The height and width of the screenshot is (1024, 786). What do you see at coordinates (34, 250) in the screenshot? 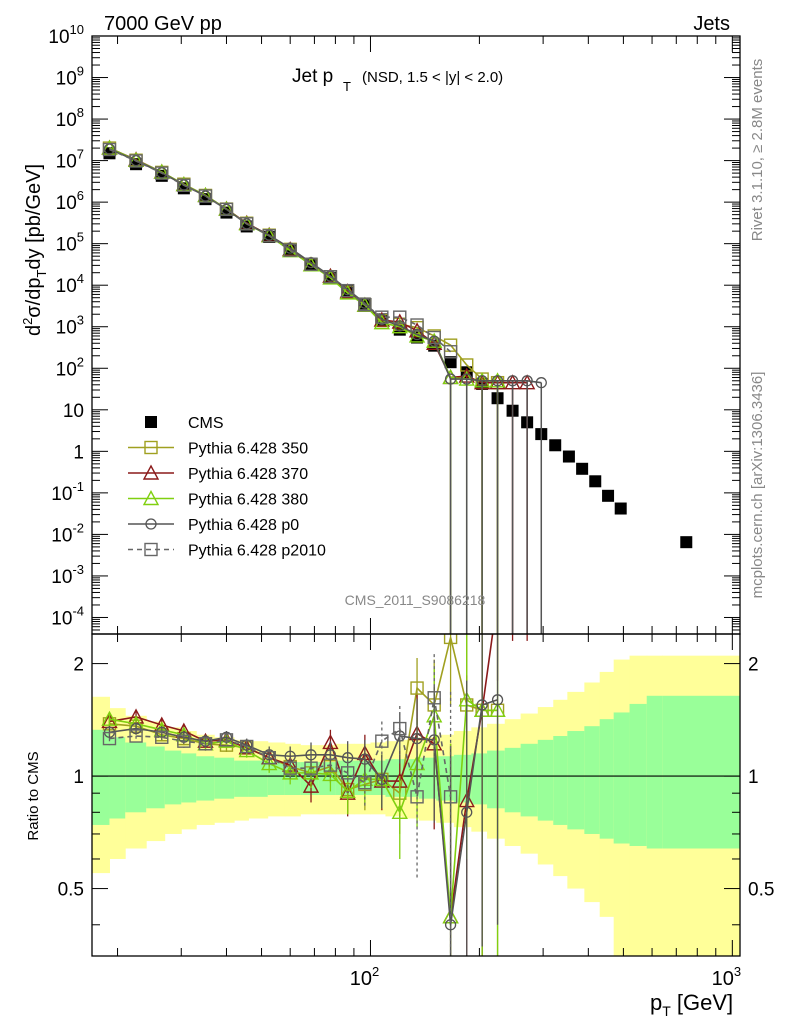
I see `y-axis-label-main: d2σ/dpTdy [pb/GeV]` at bounding box center [34, 250].